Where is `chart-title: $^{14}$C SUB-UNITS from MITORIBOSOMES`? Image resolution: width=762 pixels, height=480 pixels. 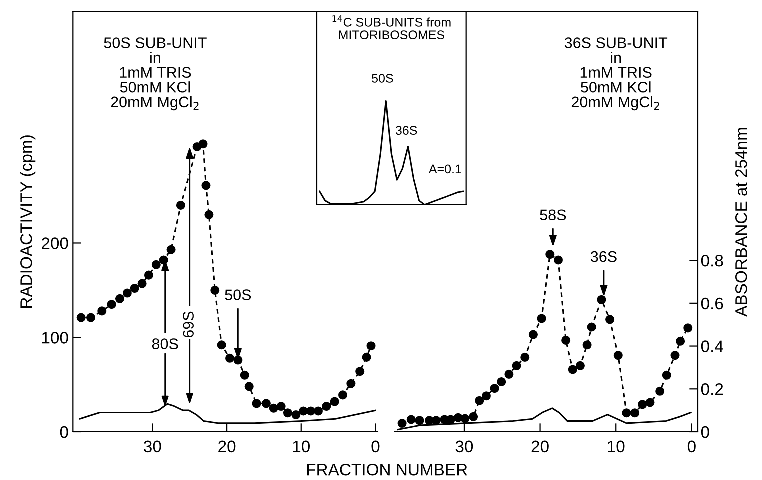
chart-title: $^{14}$C SUB-UNITS from MITORIBOSOMES is located at coordinates (391, 28).